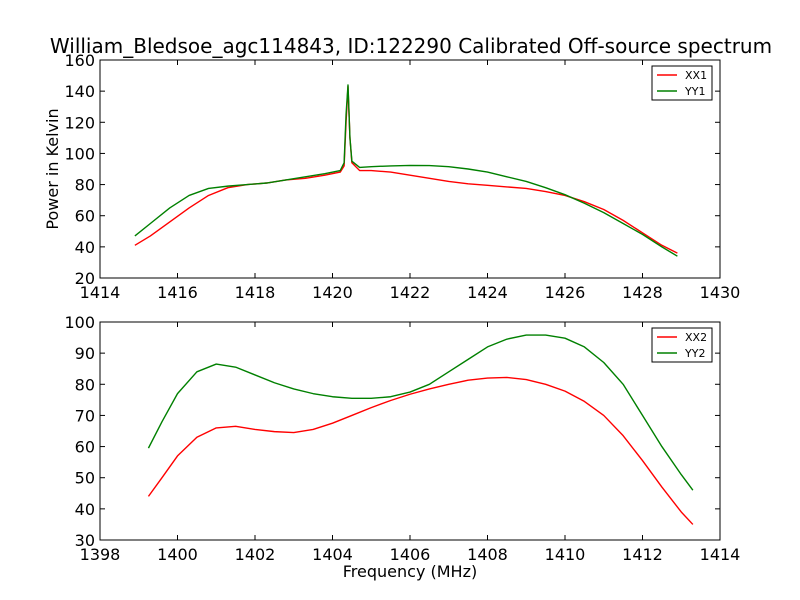 This screenshot has width=800, height=600. What do you see at coordinates (100, 554) in the screenshot?
I see `x-tick-label: 1398` at bounding box center [100, 554].